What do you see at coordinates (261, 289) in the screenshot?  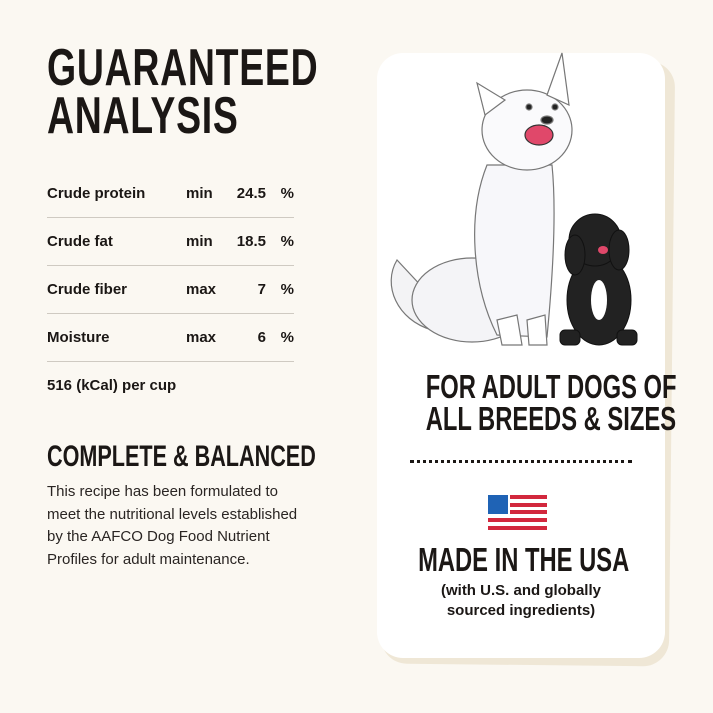 I see `nutrient-value: 7` at bounding box center [261, 289].